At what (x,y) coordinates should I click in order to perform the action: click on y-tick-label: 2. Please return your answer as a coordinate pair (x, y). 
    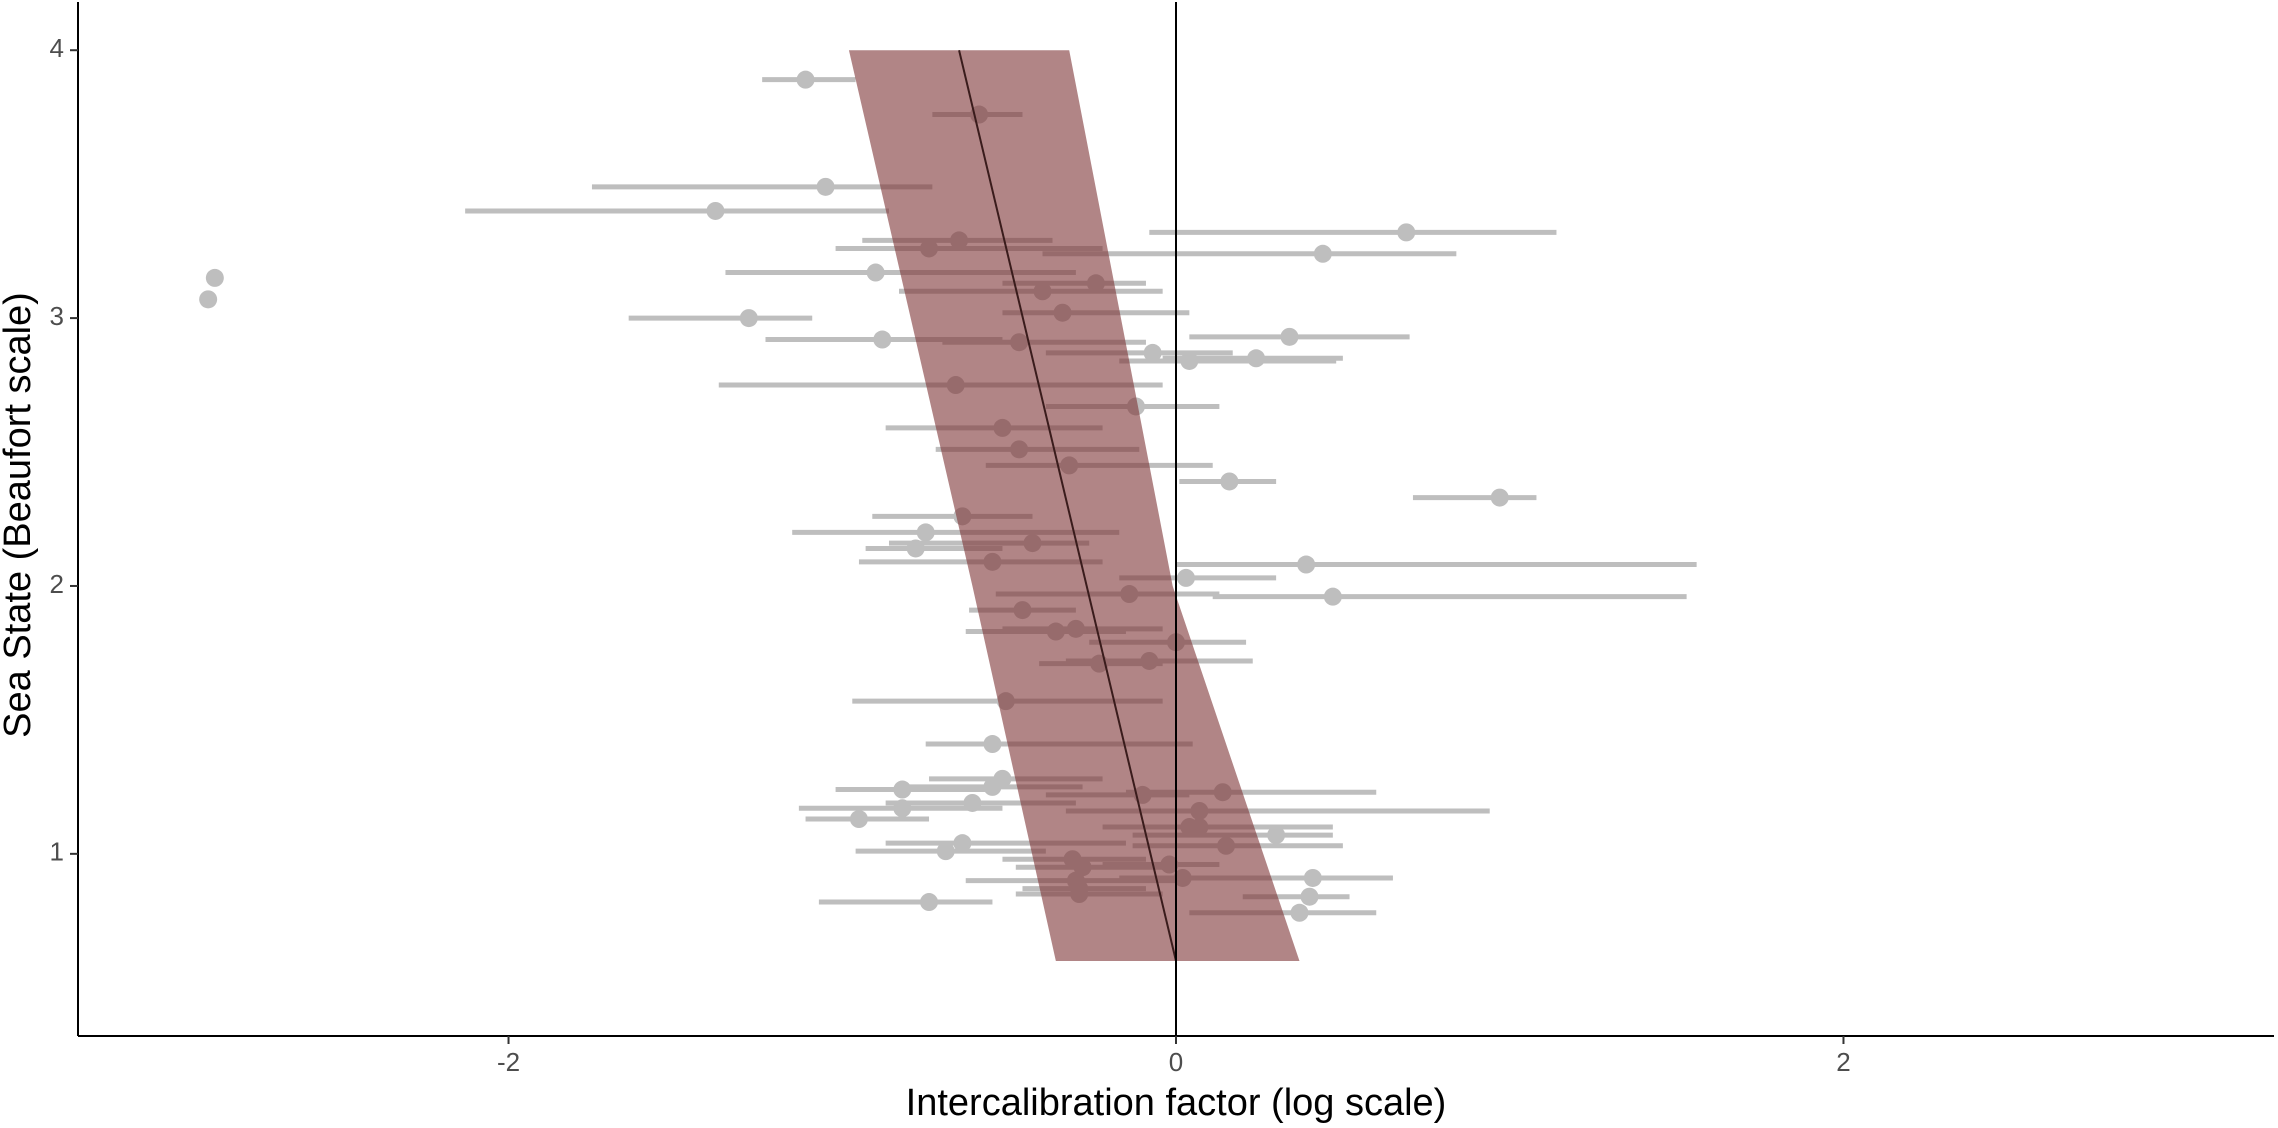
    Looking at the image, I should click on (57, 584).